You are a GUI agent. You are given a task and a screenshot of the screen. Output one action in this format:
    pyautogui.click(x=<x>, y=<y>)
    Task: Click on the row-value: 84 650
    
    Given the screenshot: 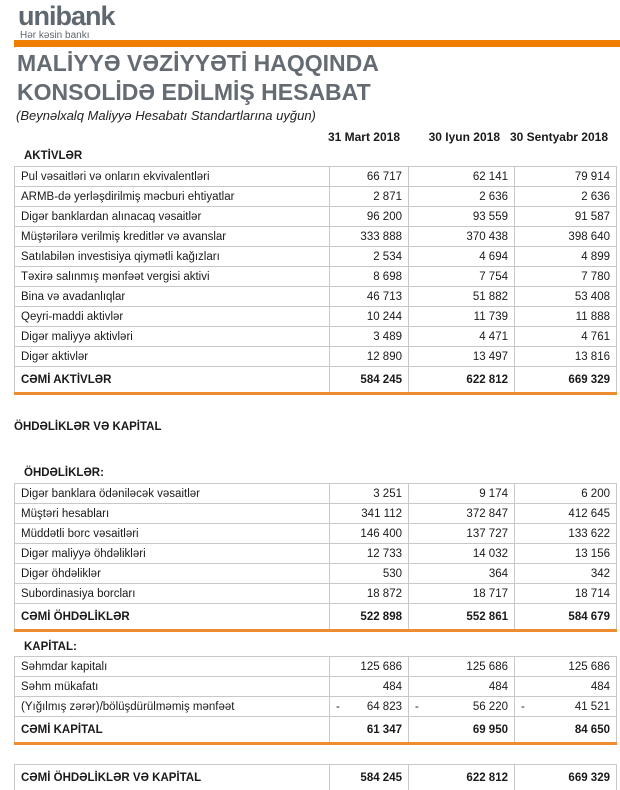 What is the action you would take?
    pyautogui.click(x=565, y=730)
    